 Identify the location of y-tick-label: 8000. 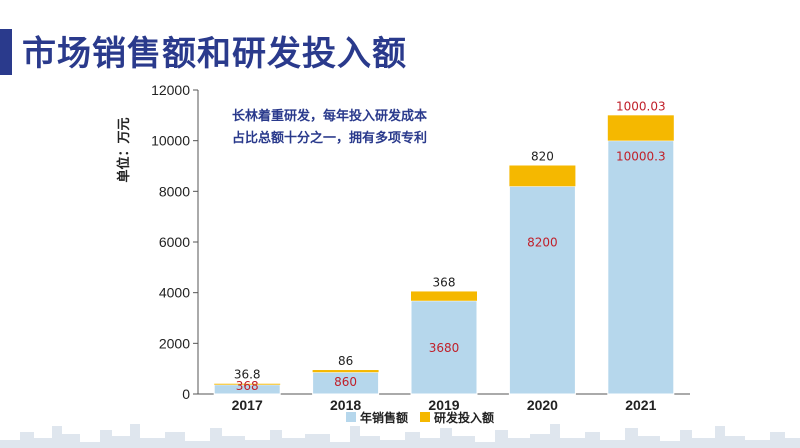
(174, 191).